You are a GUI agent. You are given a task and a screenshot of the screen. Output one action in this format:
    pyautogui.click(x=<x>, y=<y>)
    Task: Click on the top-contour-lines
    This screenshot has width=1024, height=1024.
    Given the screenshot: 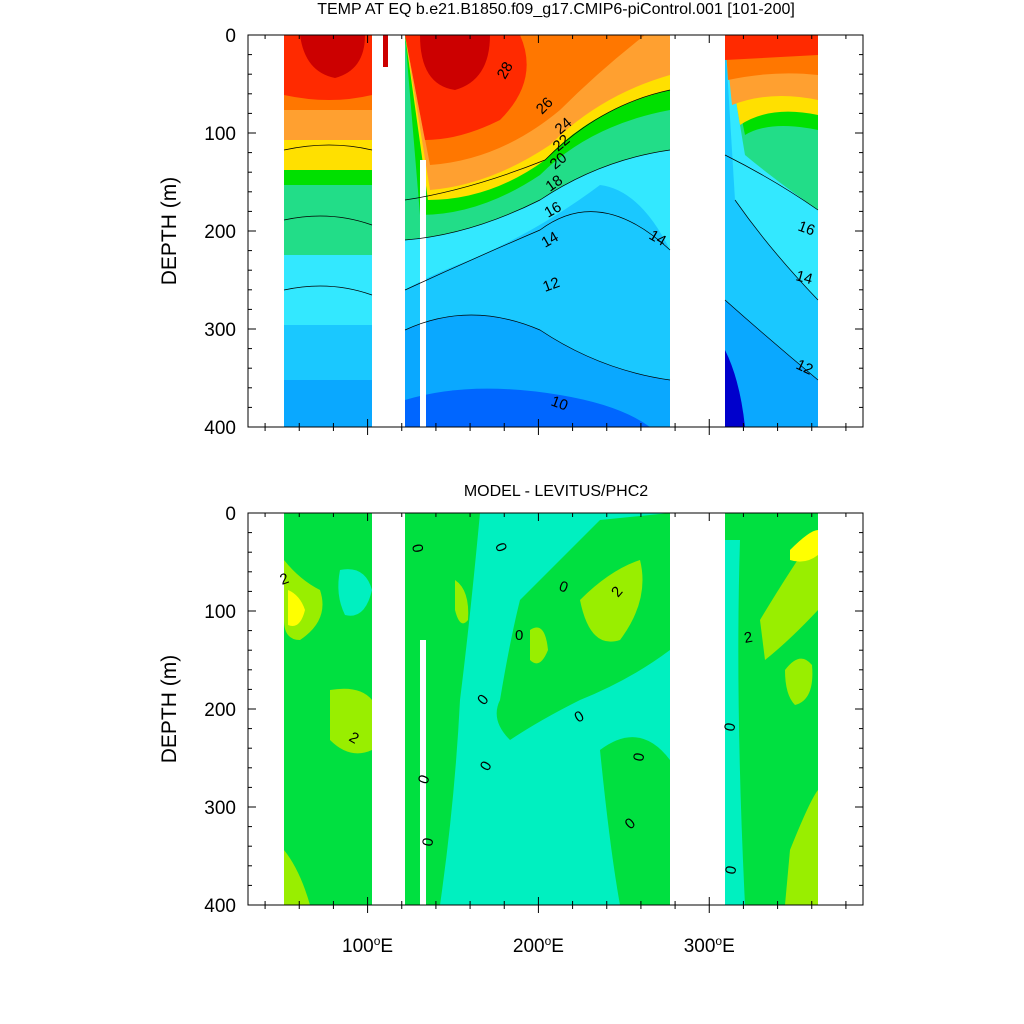 What is the action you would take?
    pyautogui.click(x=551, y=235)
    